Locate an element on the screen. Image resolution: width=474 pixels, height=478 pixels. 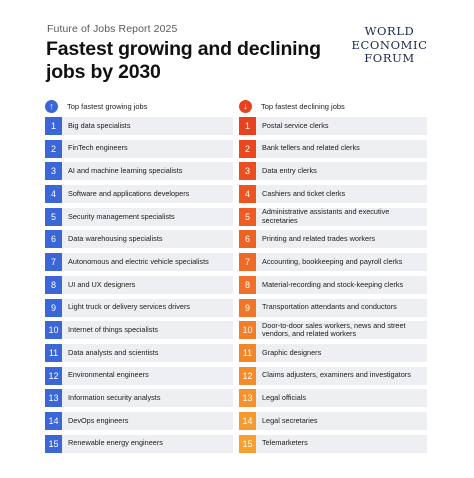
growing-rank-badge: 3 is located at coordinates (53, 171).